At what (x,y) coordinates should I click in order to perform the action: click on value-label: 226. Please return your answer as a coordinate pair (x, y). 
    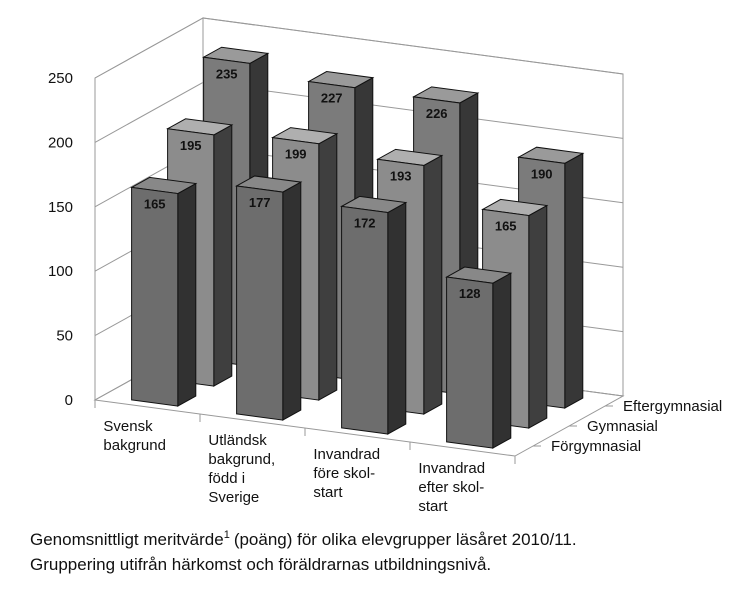
    Looking at the image, I should click on (437, 113).